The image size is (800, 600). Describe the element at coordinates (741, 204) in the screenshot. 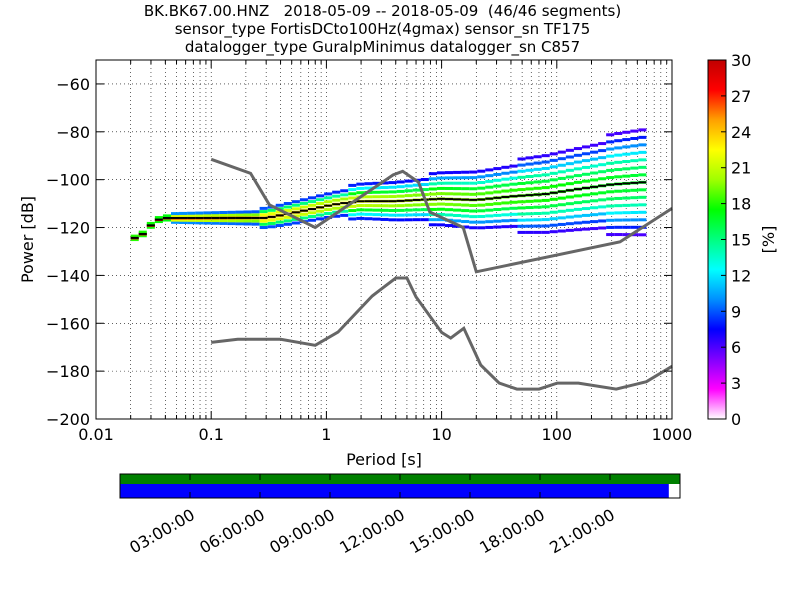

I see `colorbar-tick-label: 18` at that location.